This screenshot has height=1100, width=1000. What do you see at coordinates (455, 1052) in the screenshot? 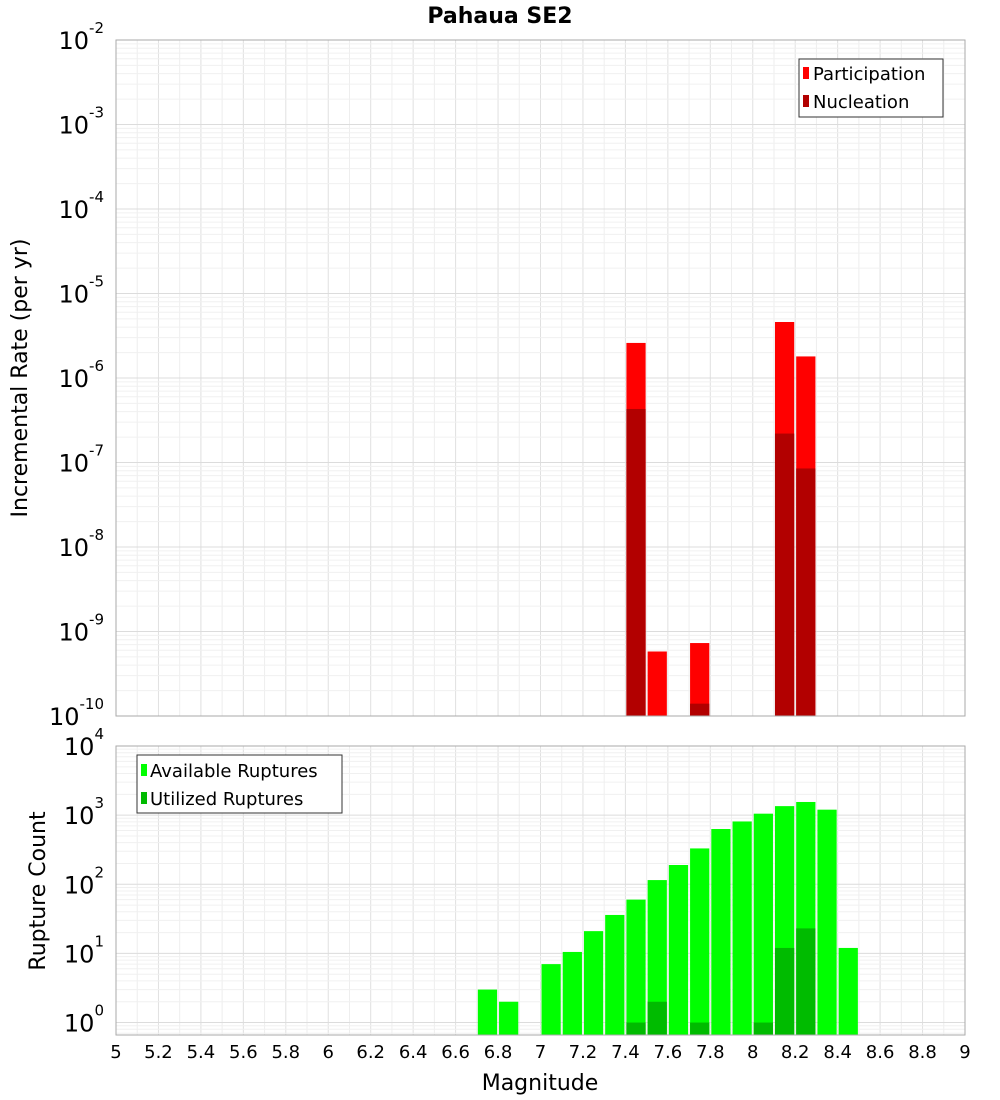
I see `x-tick-label: 6.6` at bounding box center [455, 1052].